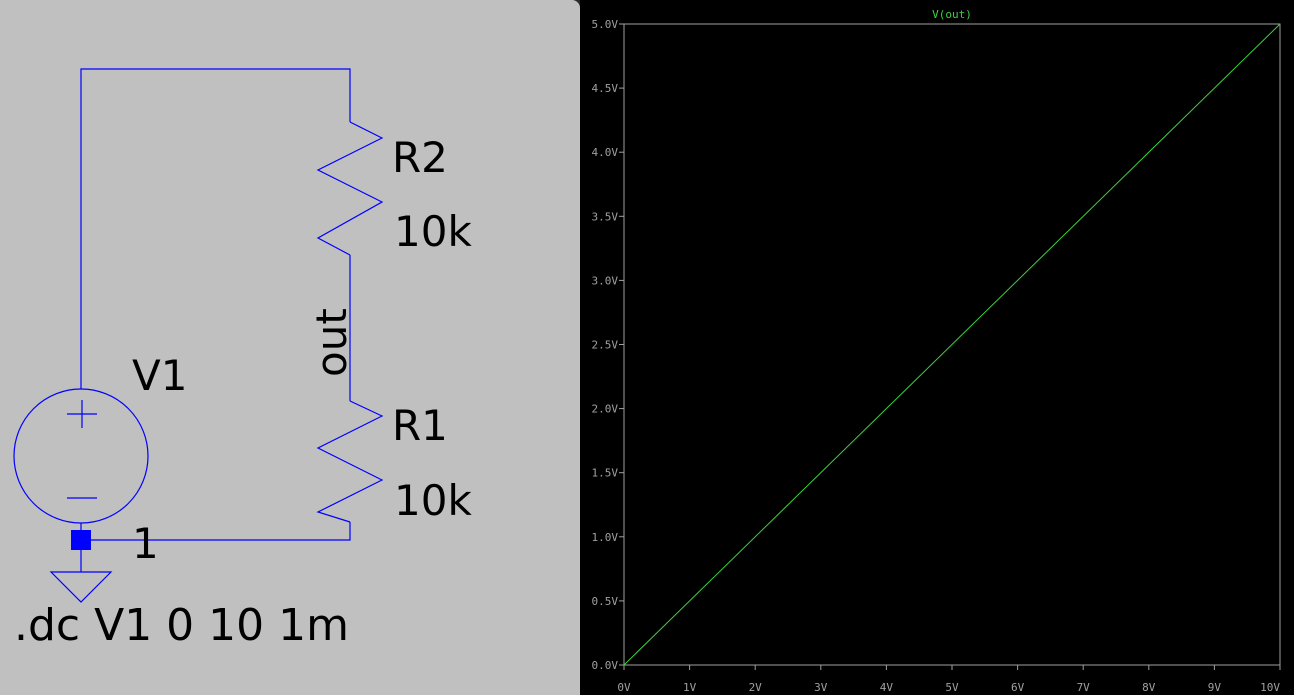  What do you see at coordinates (1018, 687) in the screenshot?
I see `x-tick-label: 6V` at bounding box center [1018, 687].